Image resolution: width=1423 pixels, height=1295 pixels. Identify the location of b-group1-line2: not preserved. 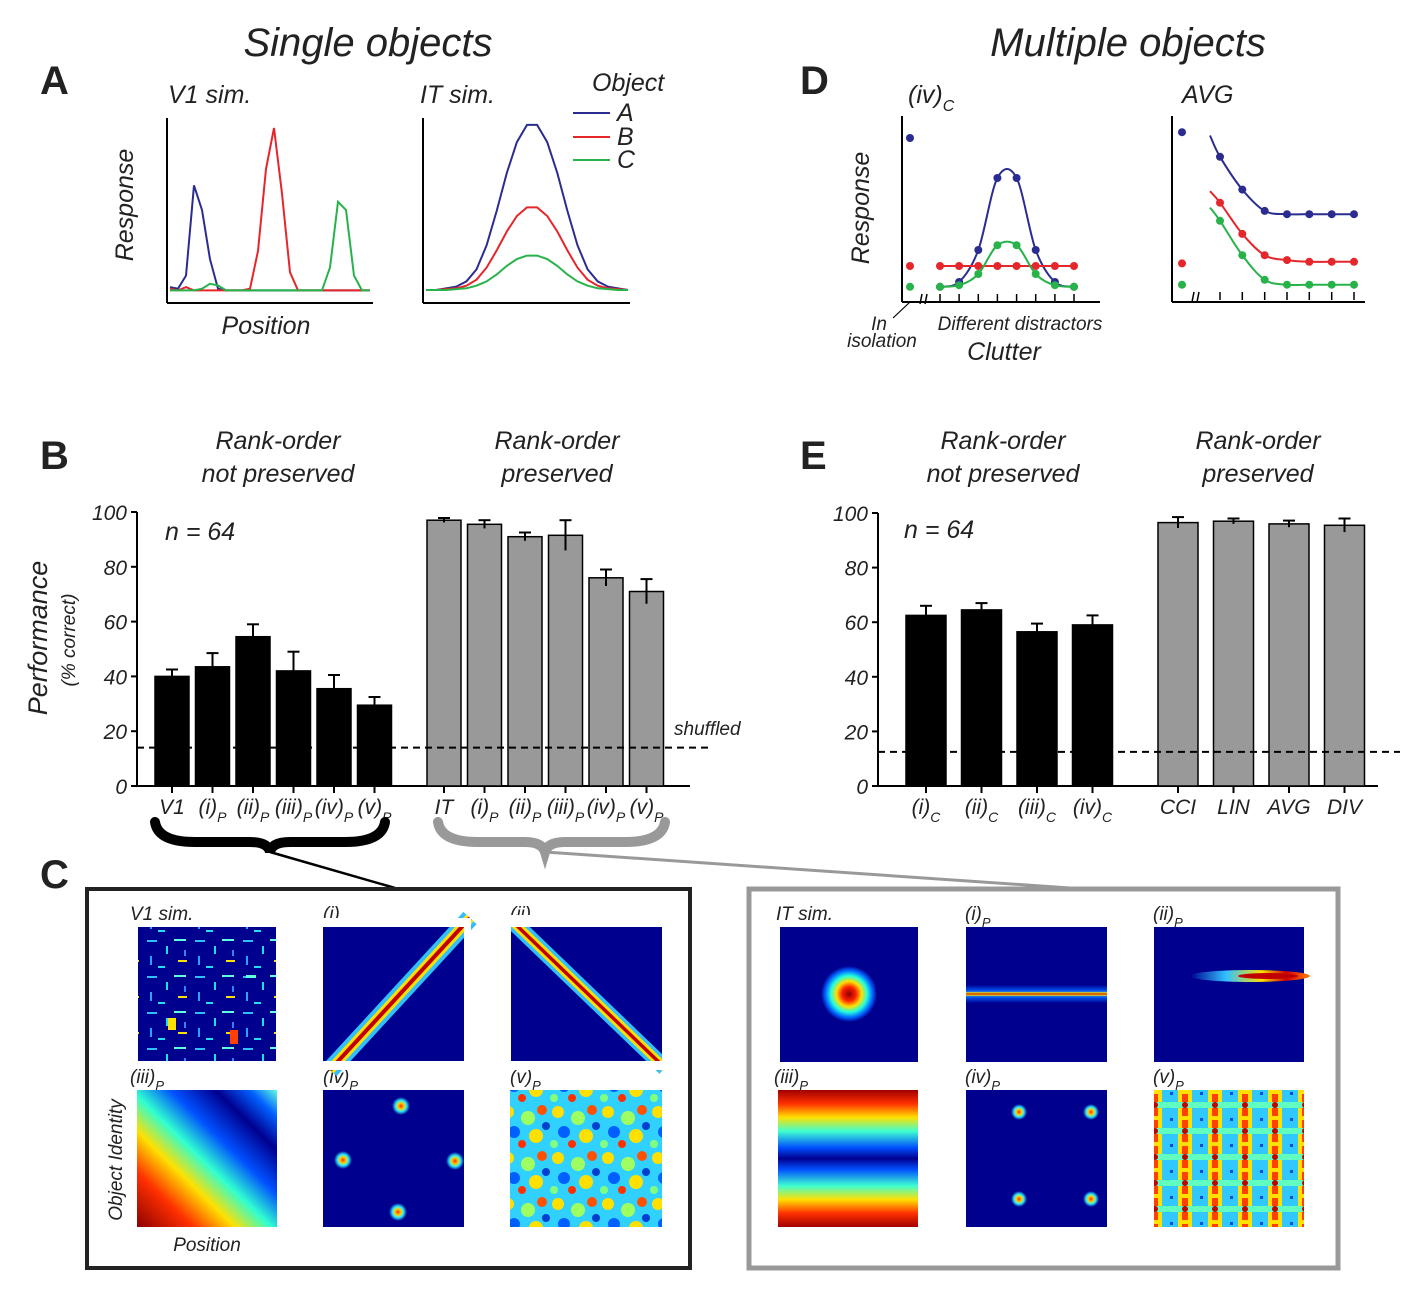
(279, 474).